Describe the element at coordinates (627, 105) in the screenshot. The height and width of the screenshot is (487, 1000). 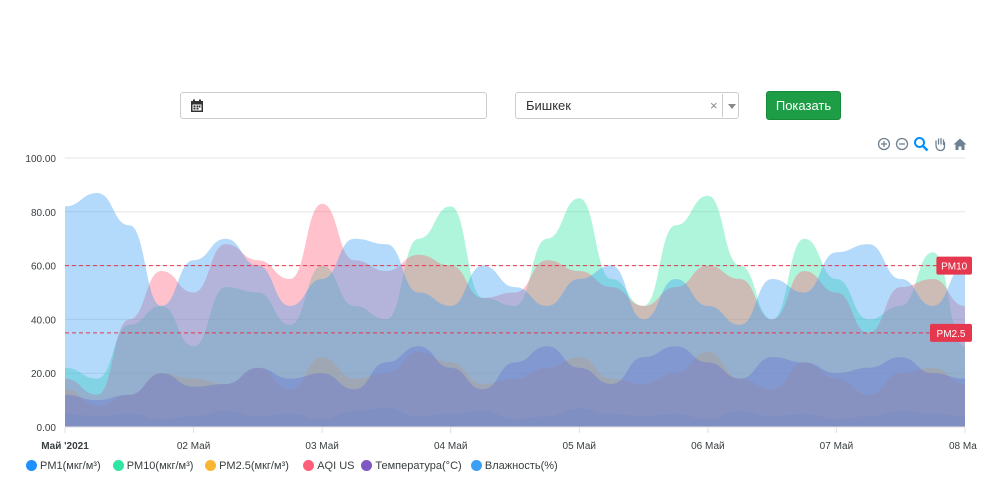
I see `city-select: Бишкек ×` at that location.